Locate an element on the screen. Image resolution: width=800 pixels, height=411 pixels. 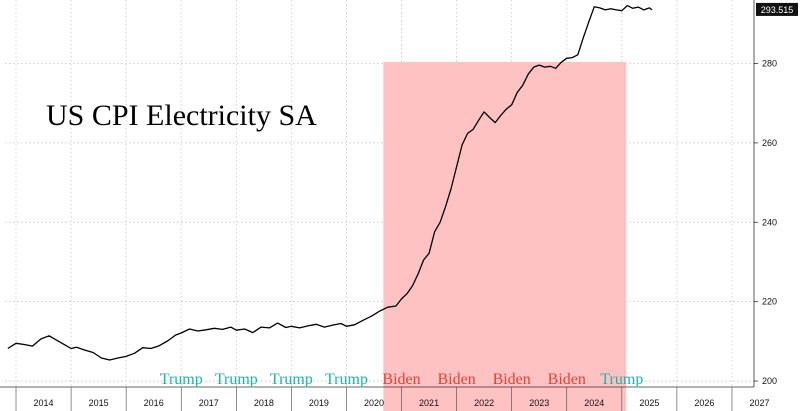
y-tick-label: 220 is located at coordinates (769, 302).